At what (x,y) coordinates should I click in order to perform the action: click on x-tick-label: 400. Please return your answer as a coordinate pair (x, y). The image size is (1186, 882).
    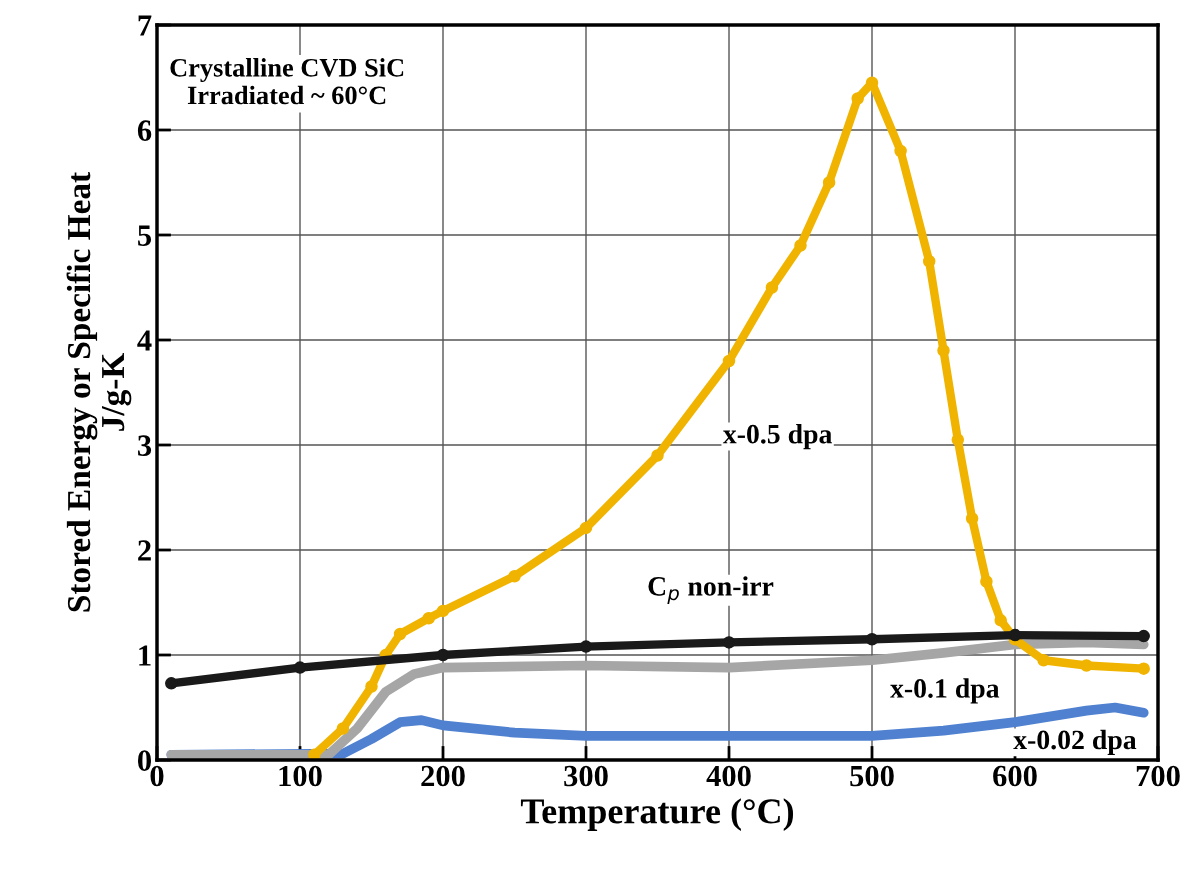
    Looking at the image, I should click on (728, 776).